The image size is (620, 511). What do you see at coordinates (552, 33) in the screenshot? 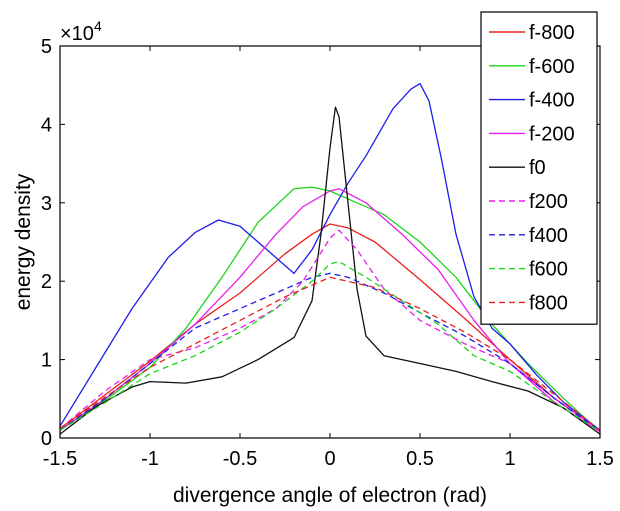
I see `legend-label-0: f-800` at bounding box center [552, 33].